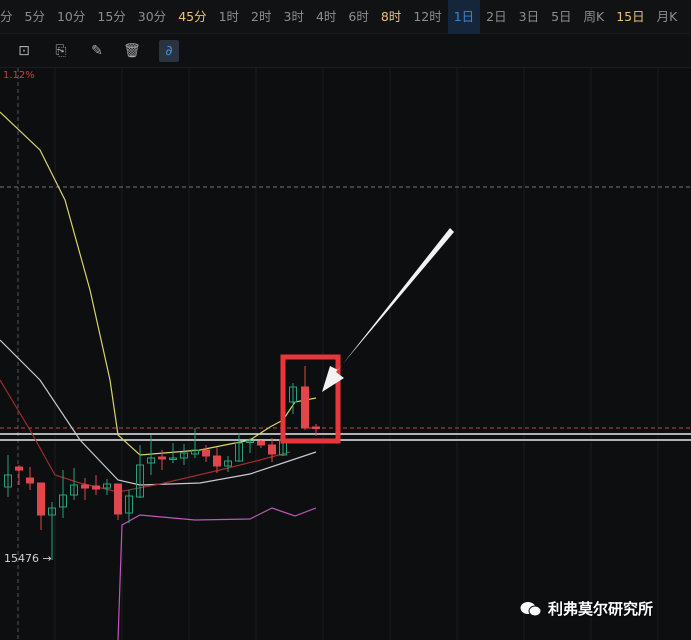 This screenshot has width=691, height=640. What do you see at coordinates (561, 16) in the screenshot?
I see `timeframe-tab: 5日` at bounding box center [561, 16].